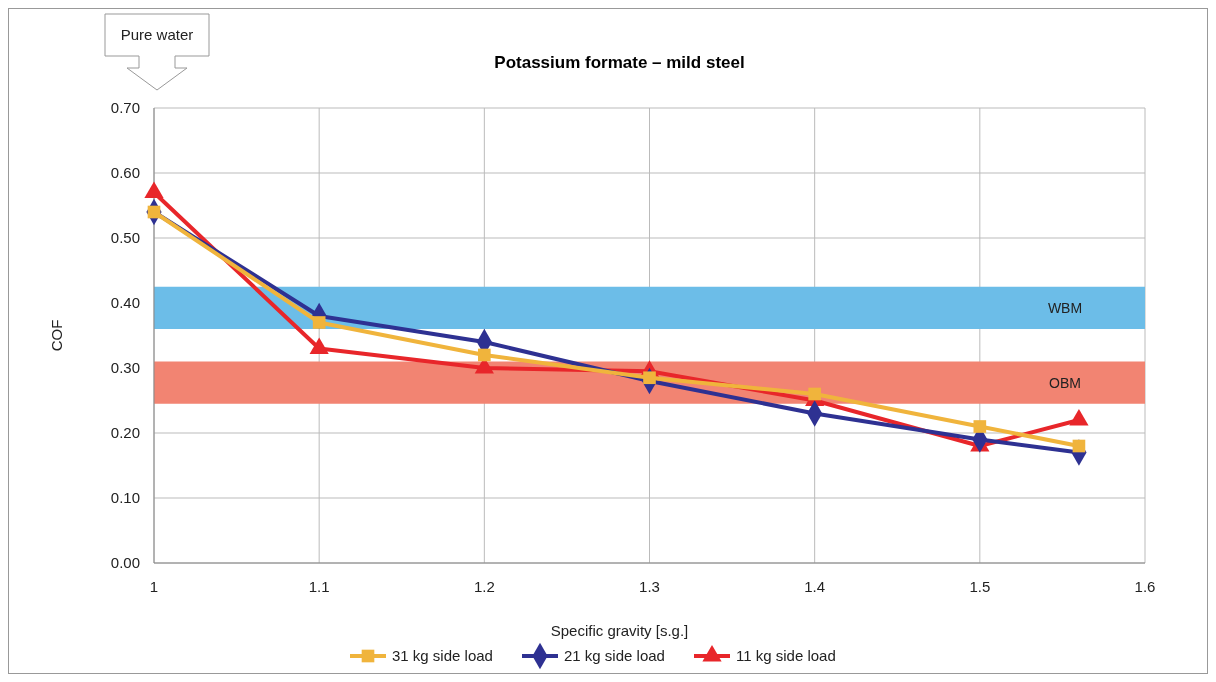  I want to click on legend-label: 11 kg side load, so click(786, 655).